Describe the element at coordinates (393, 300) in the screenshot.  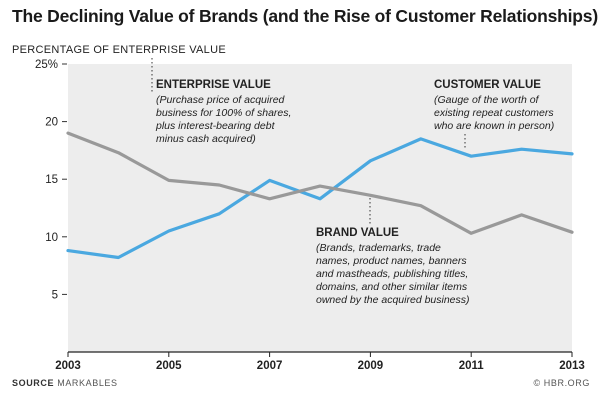
I see `brand-annotation-line: owned by the acquired business)` at that location.